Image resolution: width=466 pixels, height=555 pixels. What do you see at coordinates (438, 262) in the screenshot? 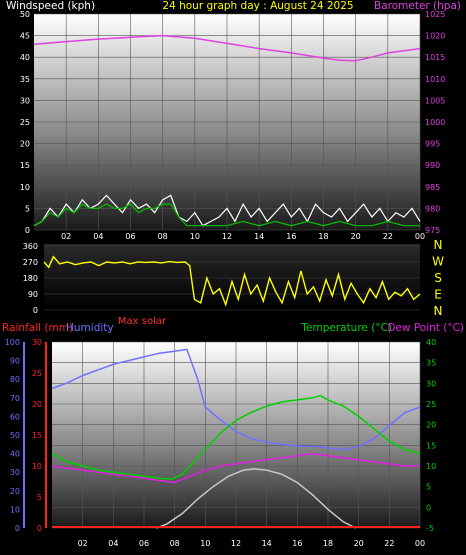
I see `compass-label: W` at bounding box center [438, 262].